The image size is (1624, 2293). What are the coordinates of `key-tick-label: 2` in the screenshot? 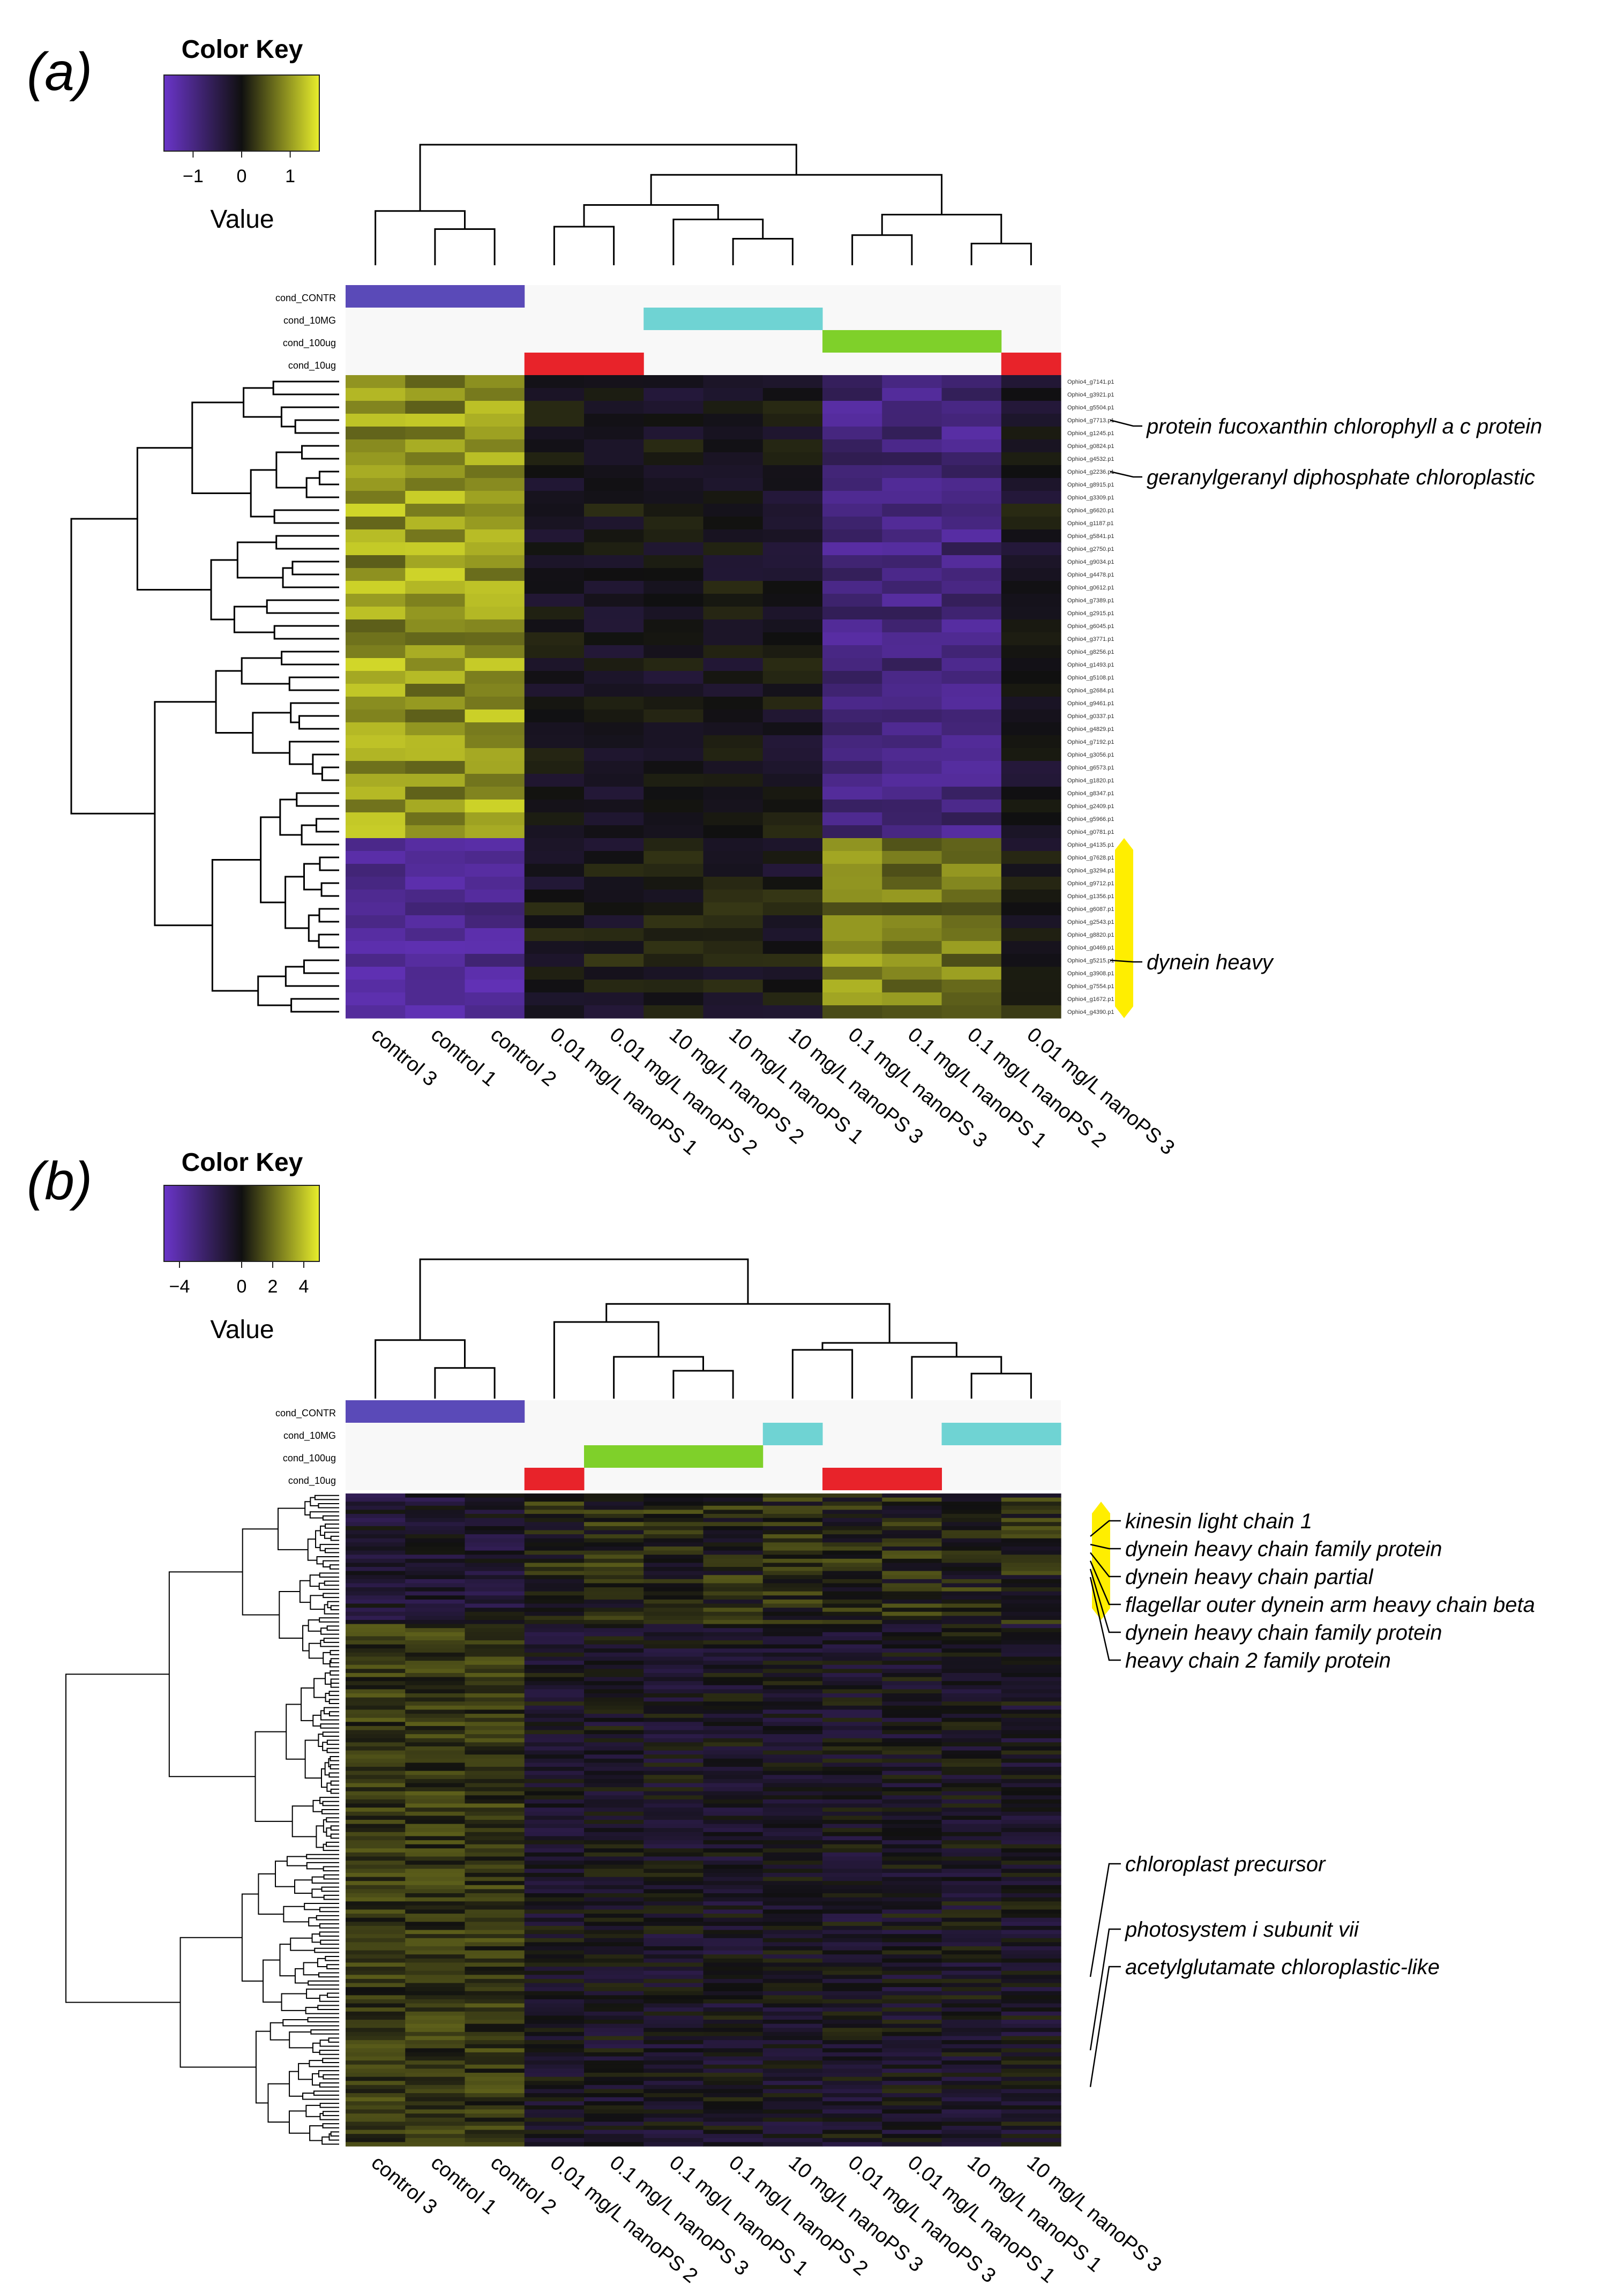 It's located at (273, 1287).